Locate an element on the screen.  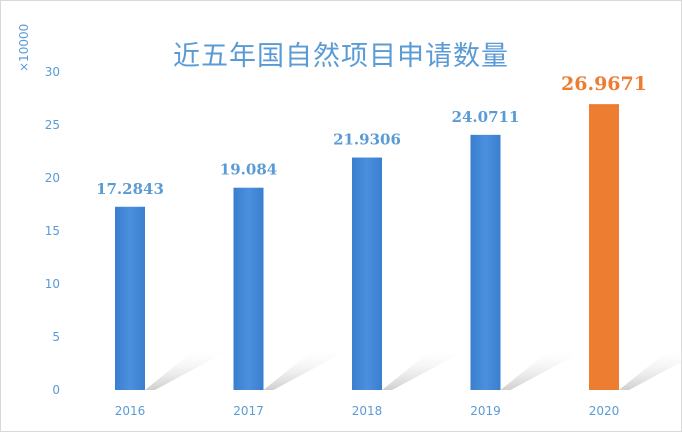
chart-title: 近五年国自然项目申请数量 is located at coordinates (341, 56).